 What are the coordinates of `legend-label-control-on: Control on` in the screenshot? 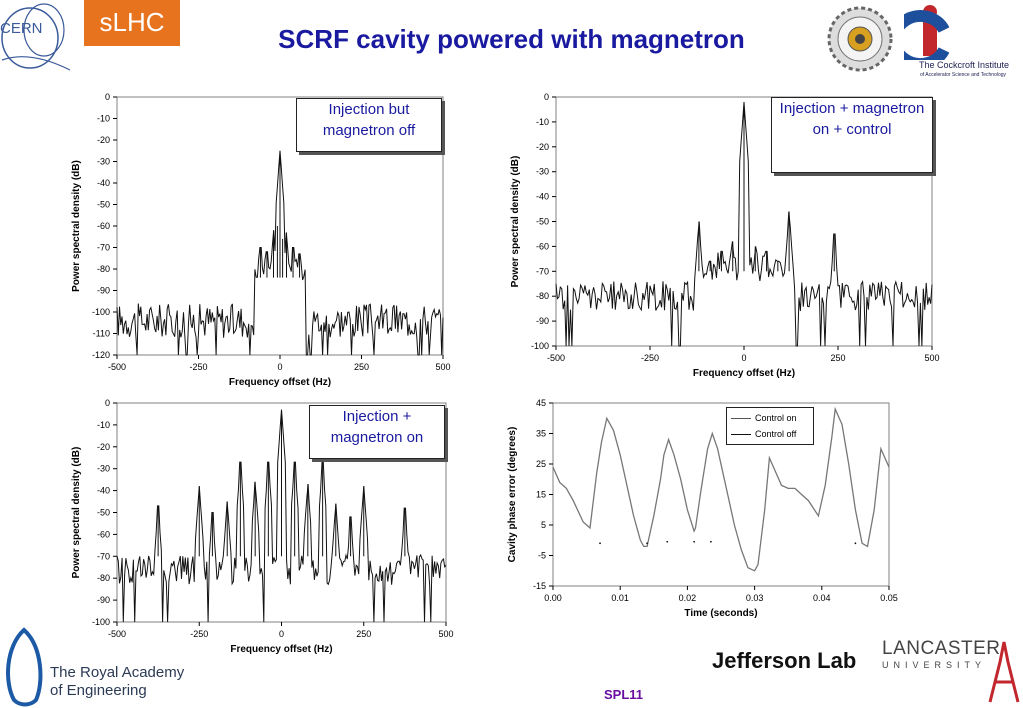 It's located at (776, 418).